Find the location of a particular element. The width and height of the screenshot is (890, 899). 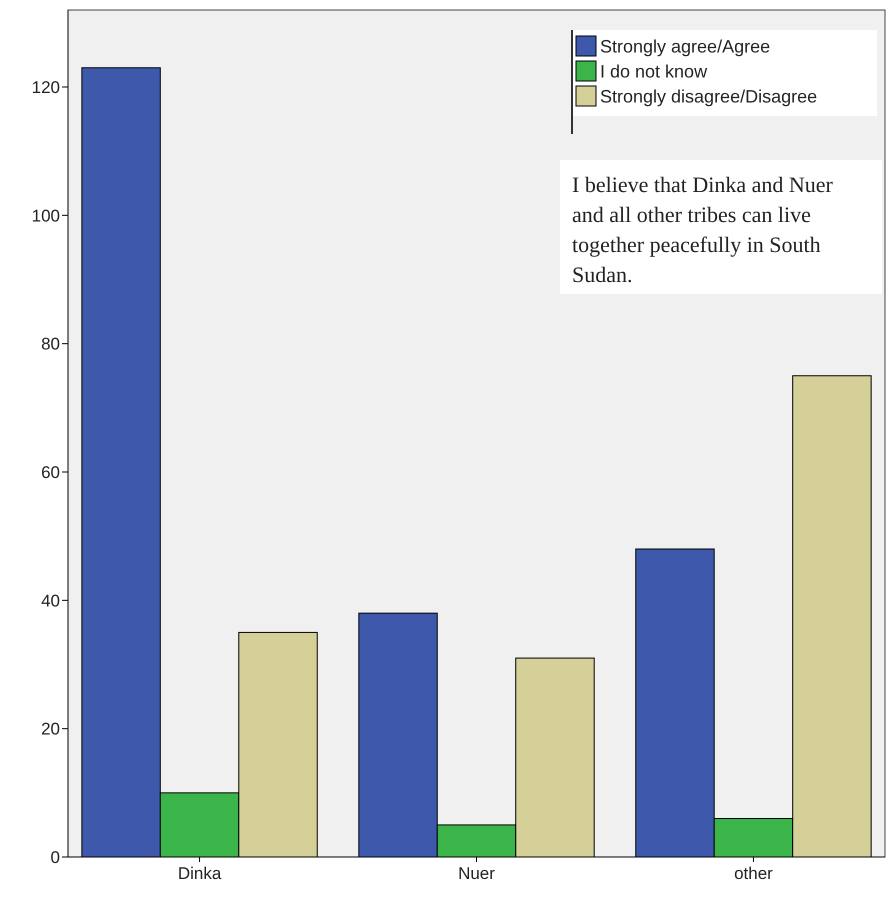

y-tick-label: 20 is located at coordinates (50, 729).